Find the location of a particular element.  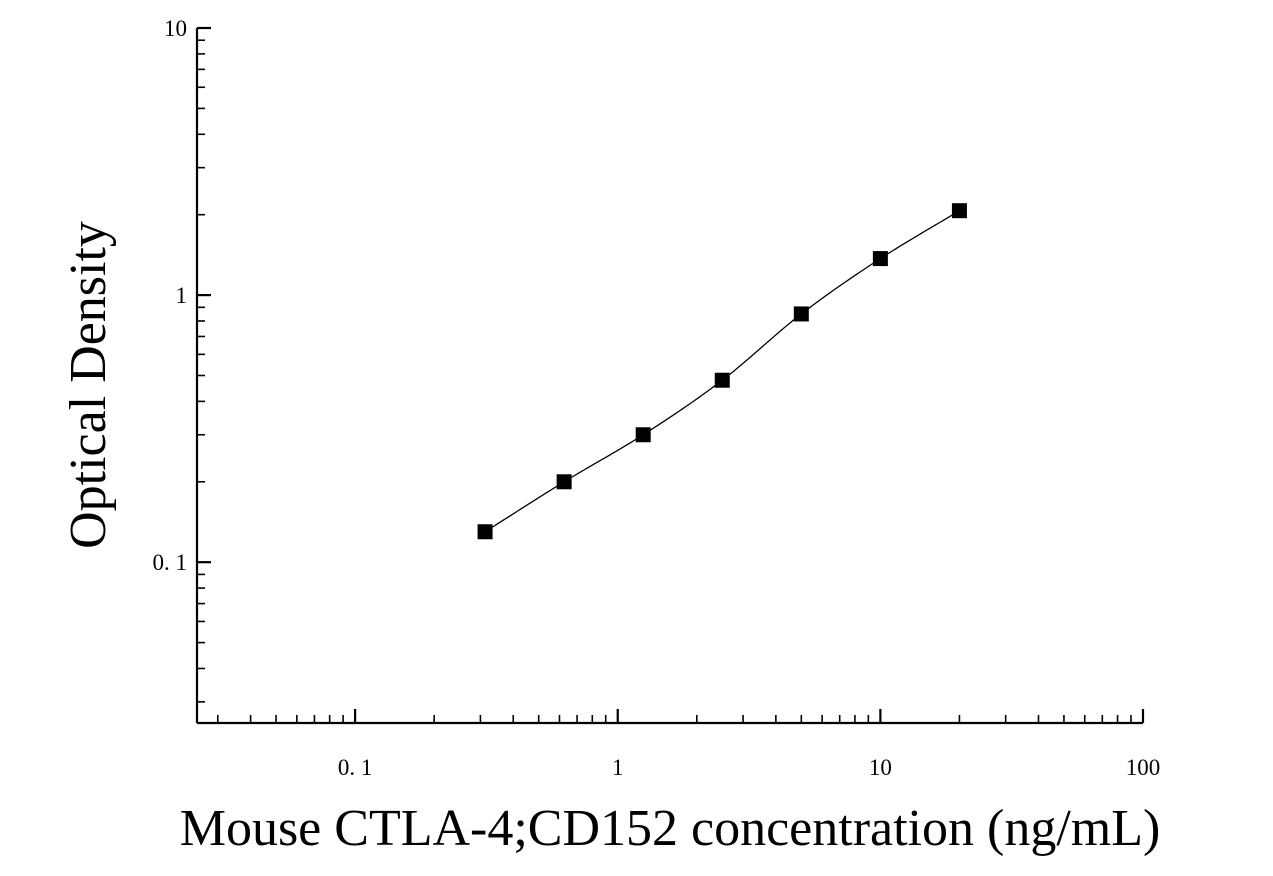

y-axis-title: Optical Density is located at coordinates (88, 385).